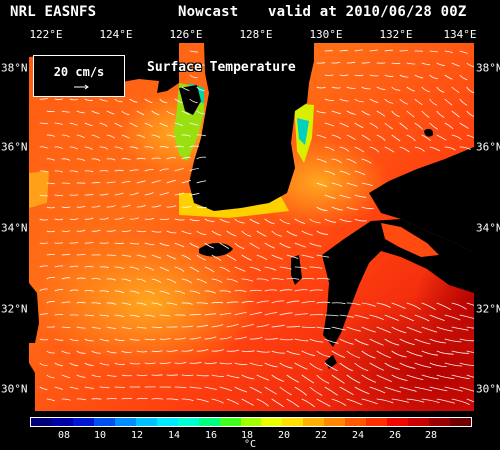  I want to click on vector-scale-legend: 20 cm/s, so click(79, 76).